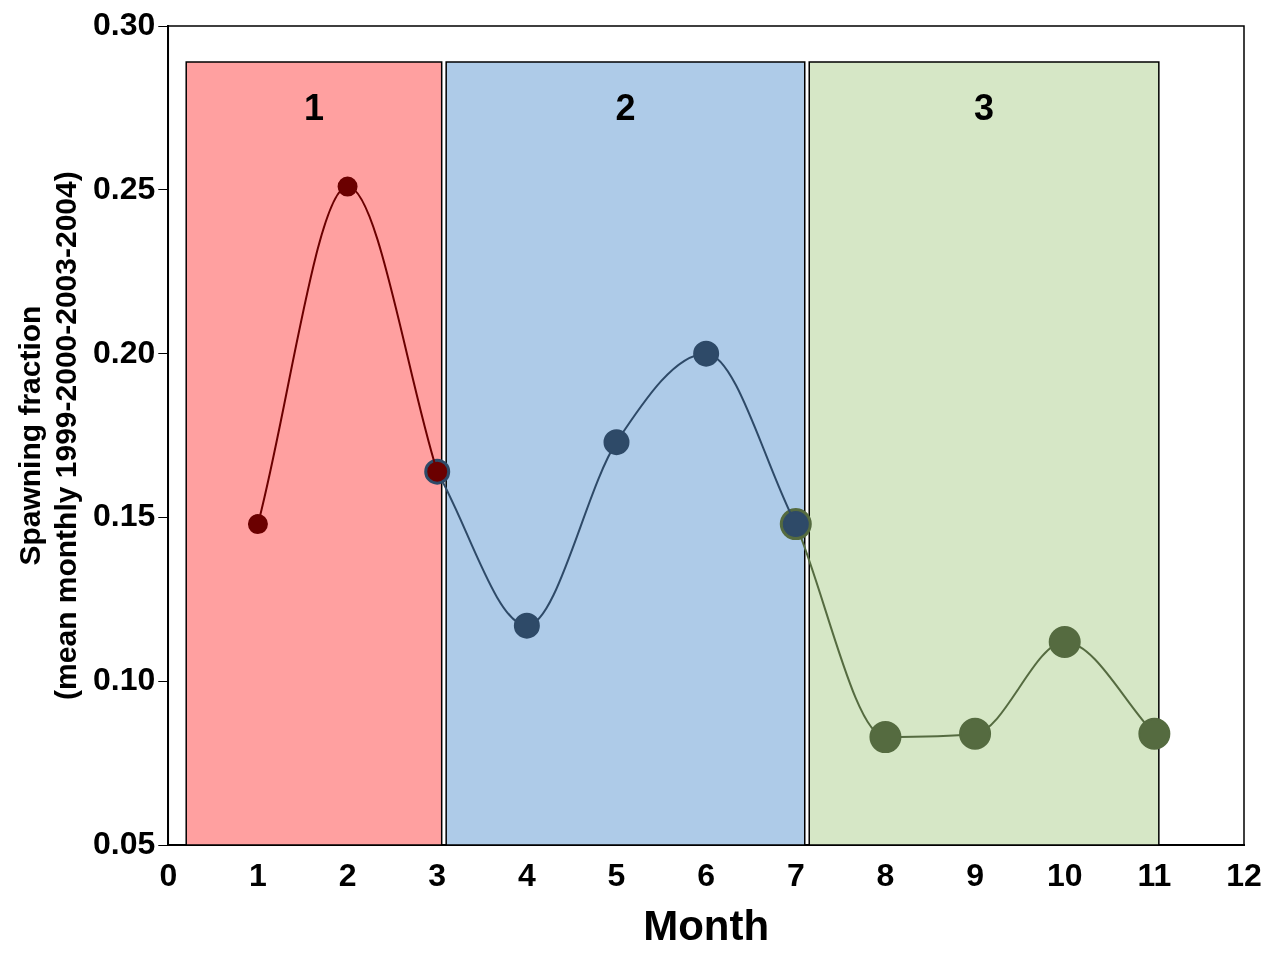 The height and width of the screenshot is (968, 1268). Describe the element at coordinates (795, 875) in the screenshot. I see `x-tick-label: 7` at that location.